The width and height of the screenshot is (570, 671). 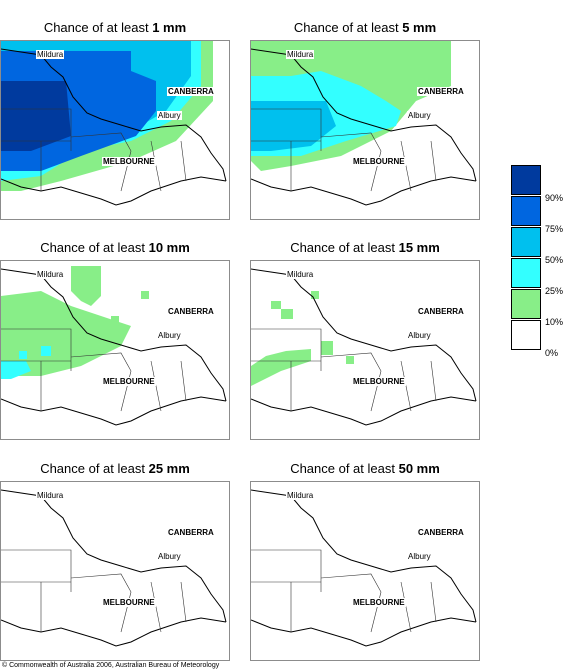 What do you see at coordinates (552, 353) in the screenshot?
I see `legend-tick-0: 0%` at bounding box center [552, 353].